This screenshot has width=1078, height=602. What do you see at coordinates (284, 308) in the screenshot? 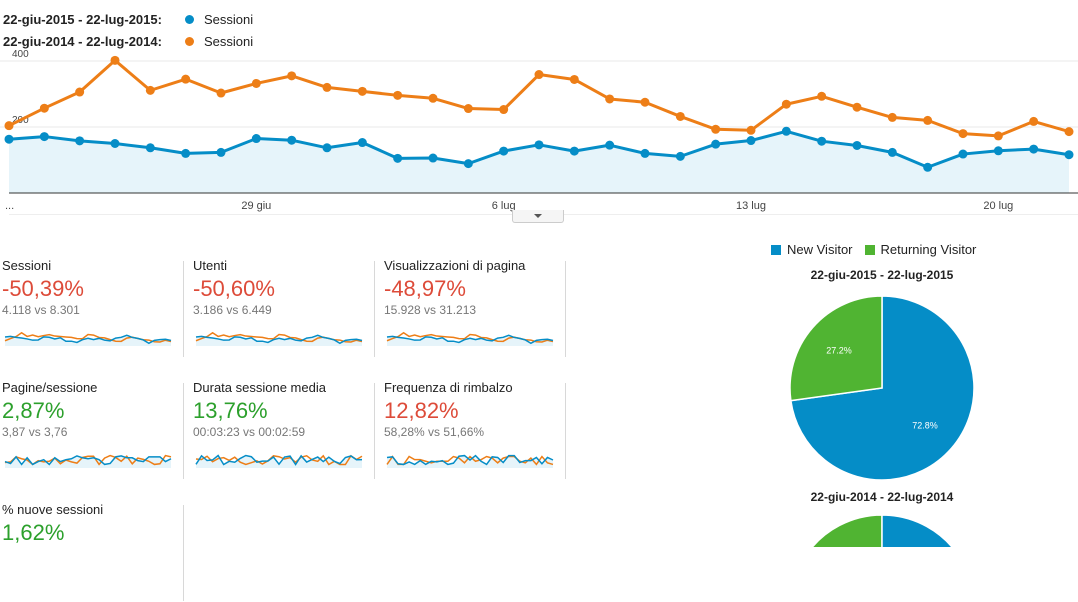
I see `metric-tile: Utenti -50,60% 3.186 vs 6.449` at bounding box center [284, 308].